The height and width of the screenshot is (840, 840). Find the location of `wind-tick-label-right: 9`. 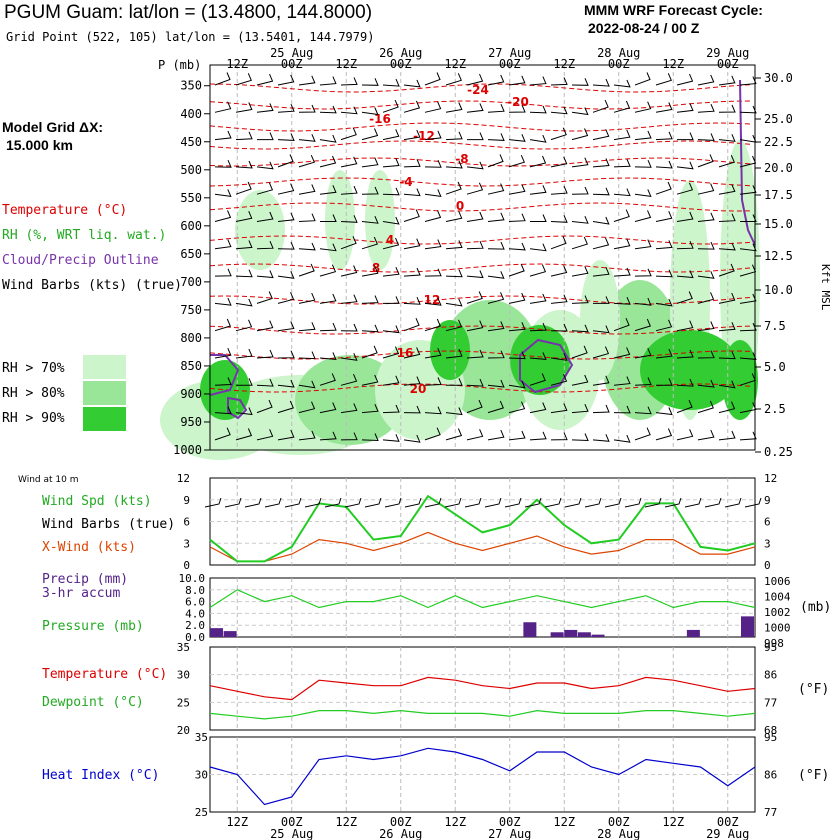

wind-tick-label-right: 9 is located at coordinates (767, 500).